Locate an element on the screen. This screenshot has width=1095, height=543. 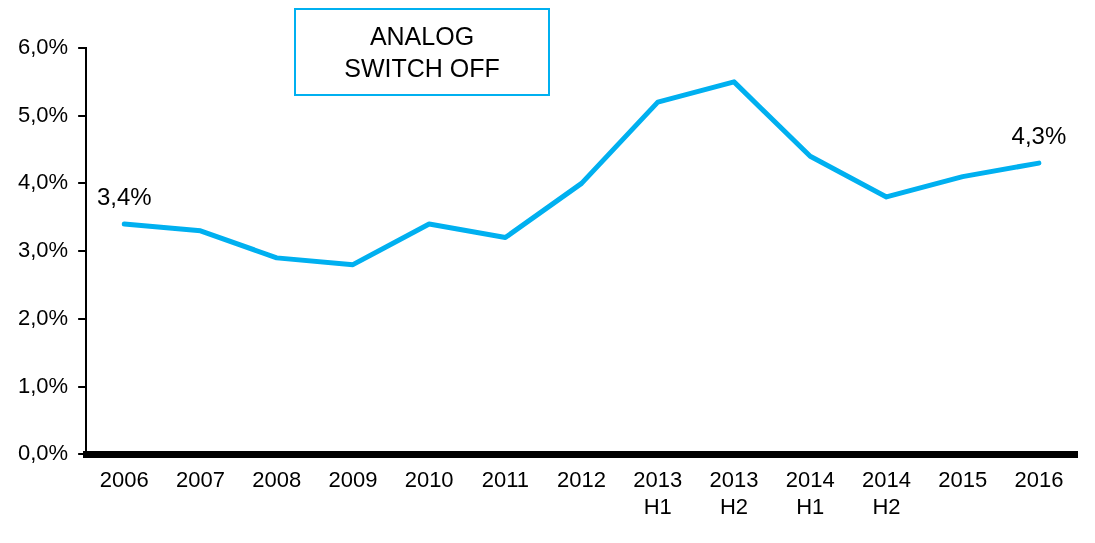
y-tick-label: 3,0% is located at coordinates (43, 250).